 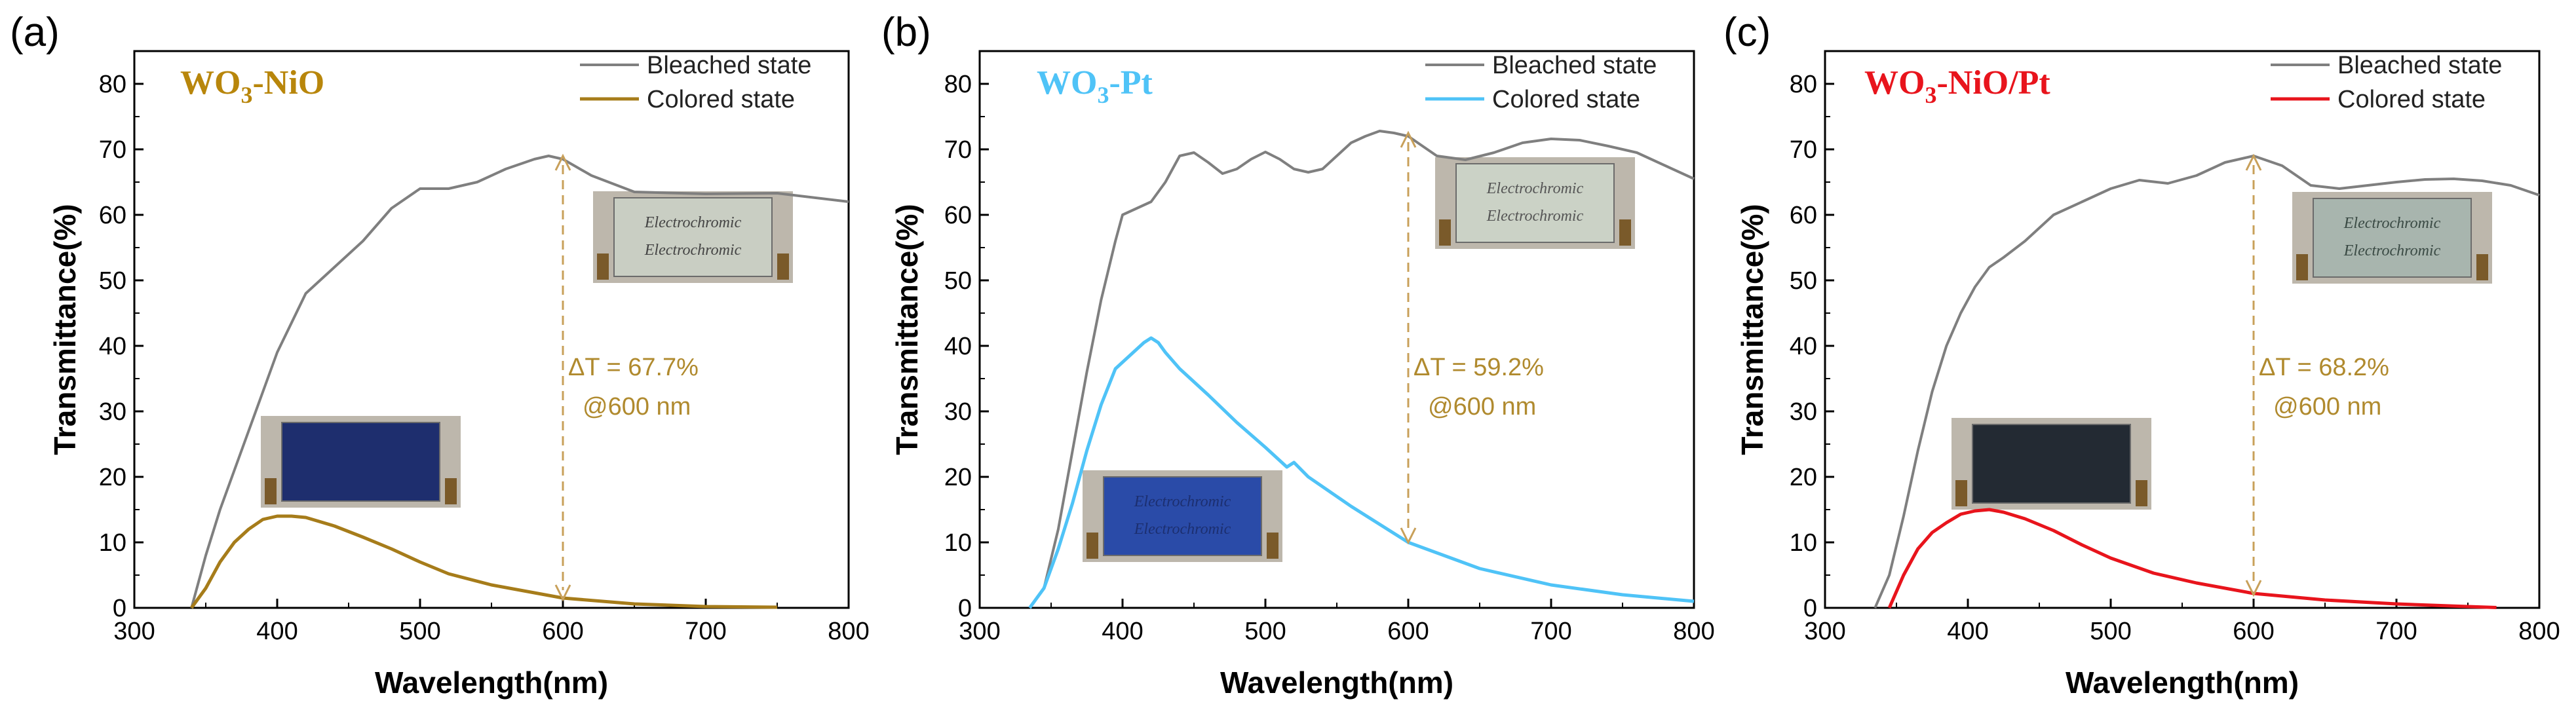 I want to click on chart-title: WO3-NiO, so click(x=252, y=86).